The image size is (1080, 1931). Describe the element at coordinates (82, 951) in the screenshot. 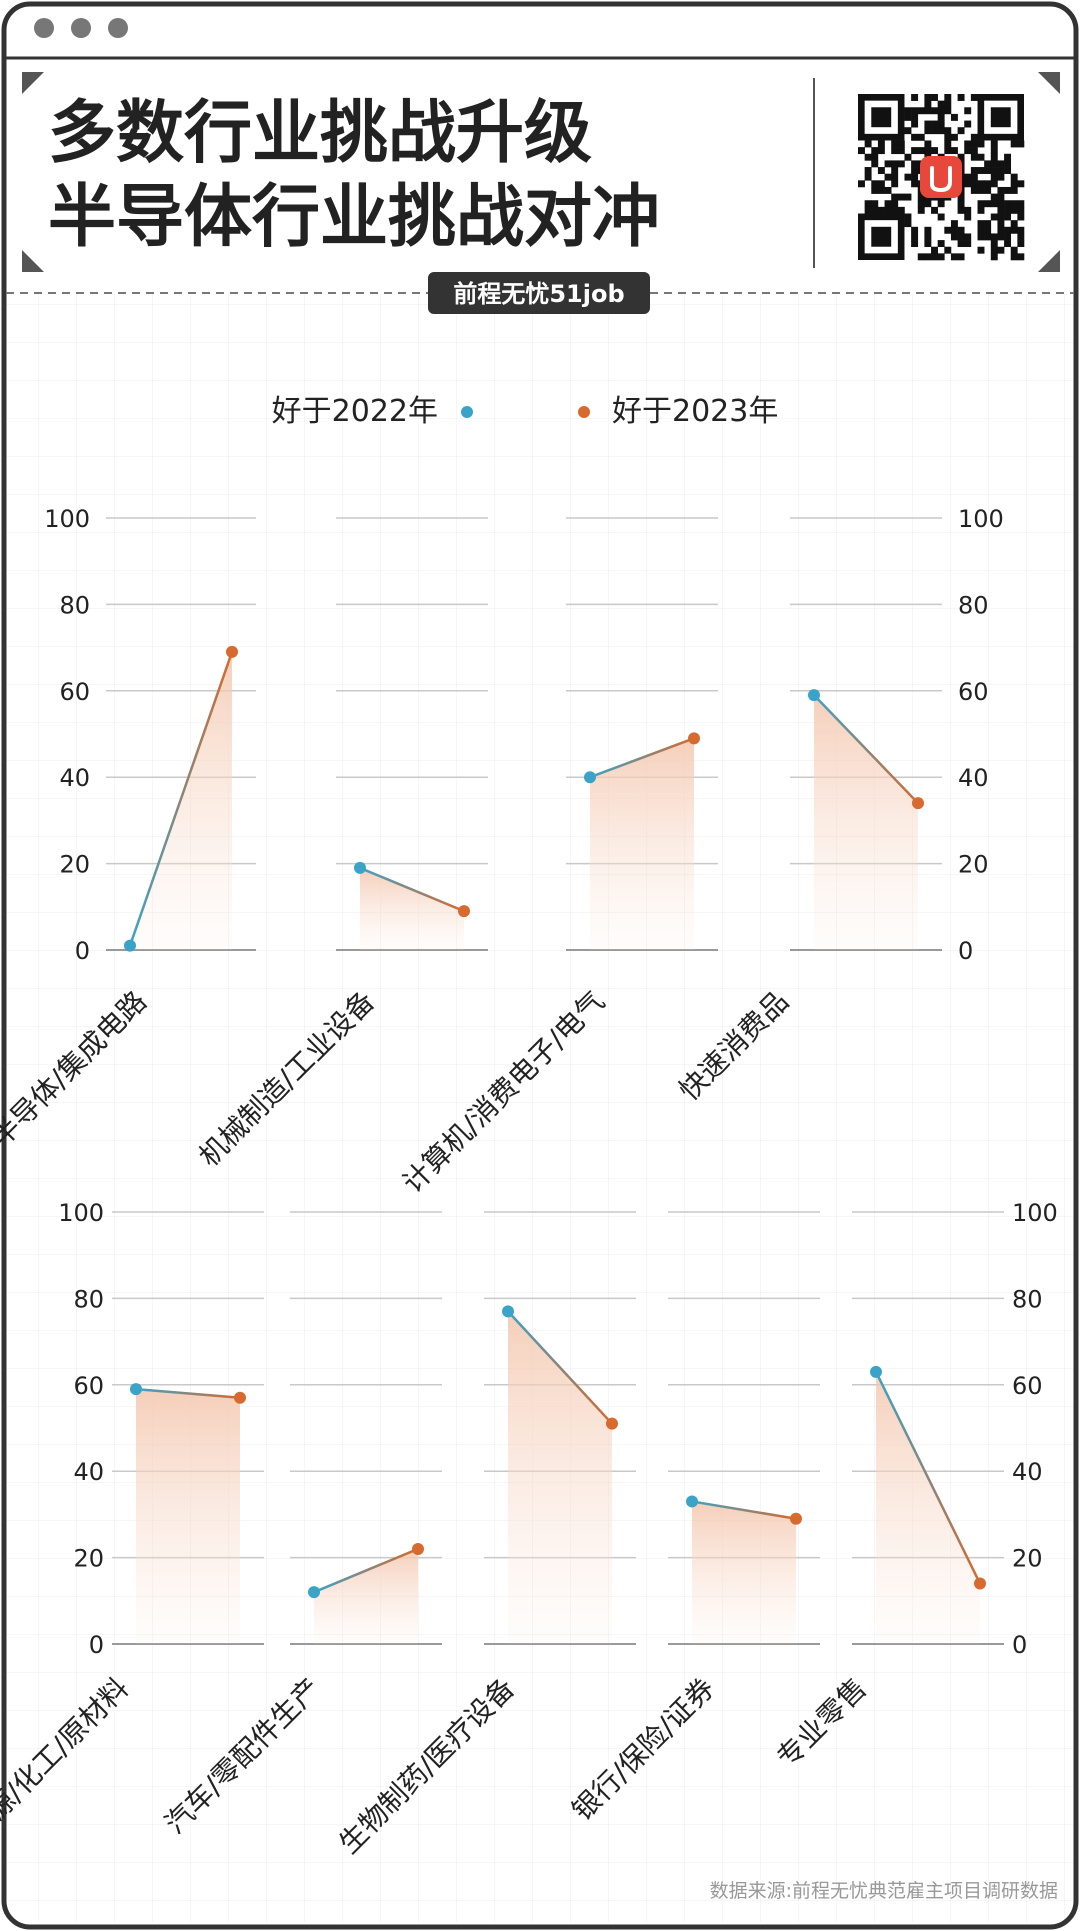

I see `y-tick-label-left: 0` at that location.